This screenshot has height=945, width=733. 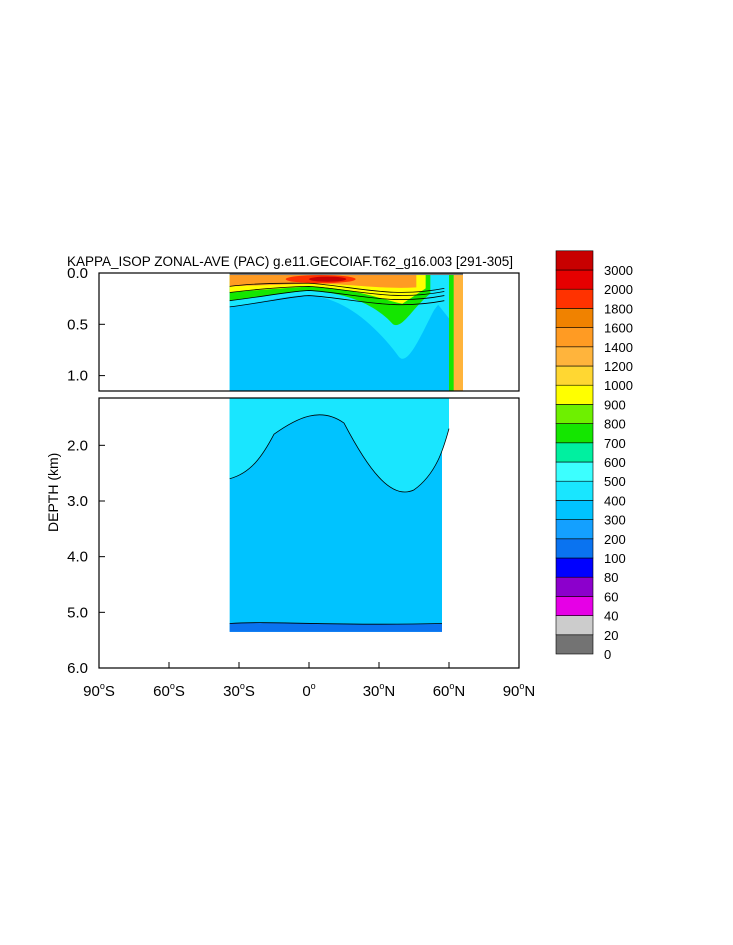 I want to click on colorbar-label-20: 3000, so click(x=618, y=270).